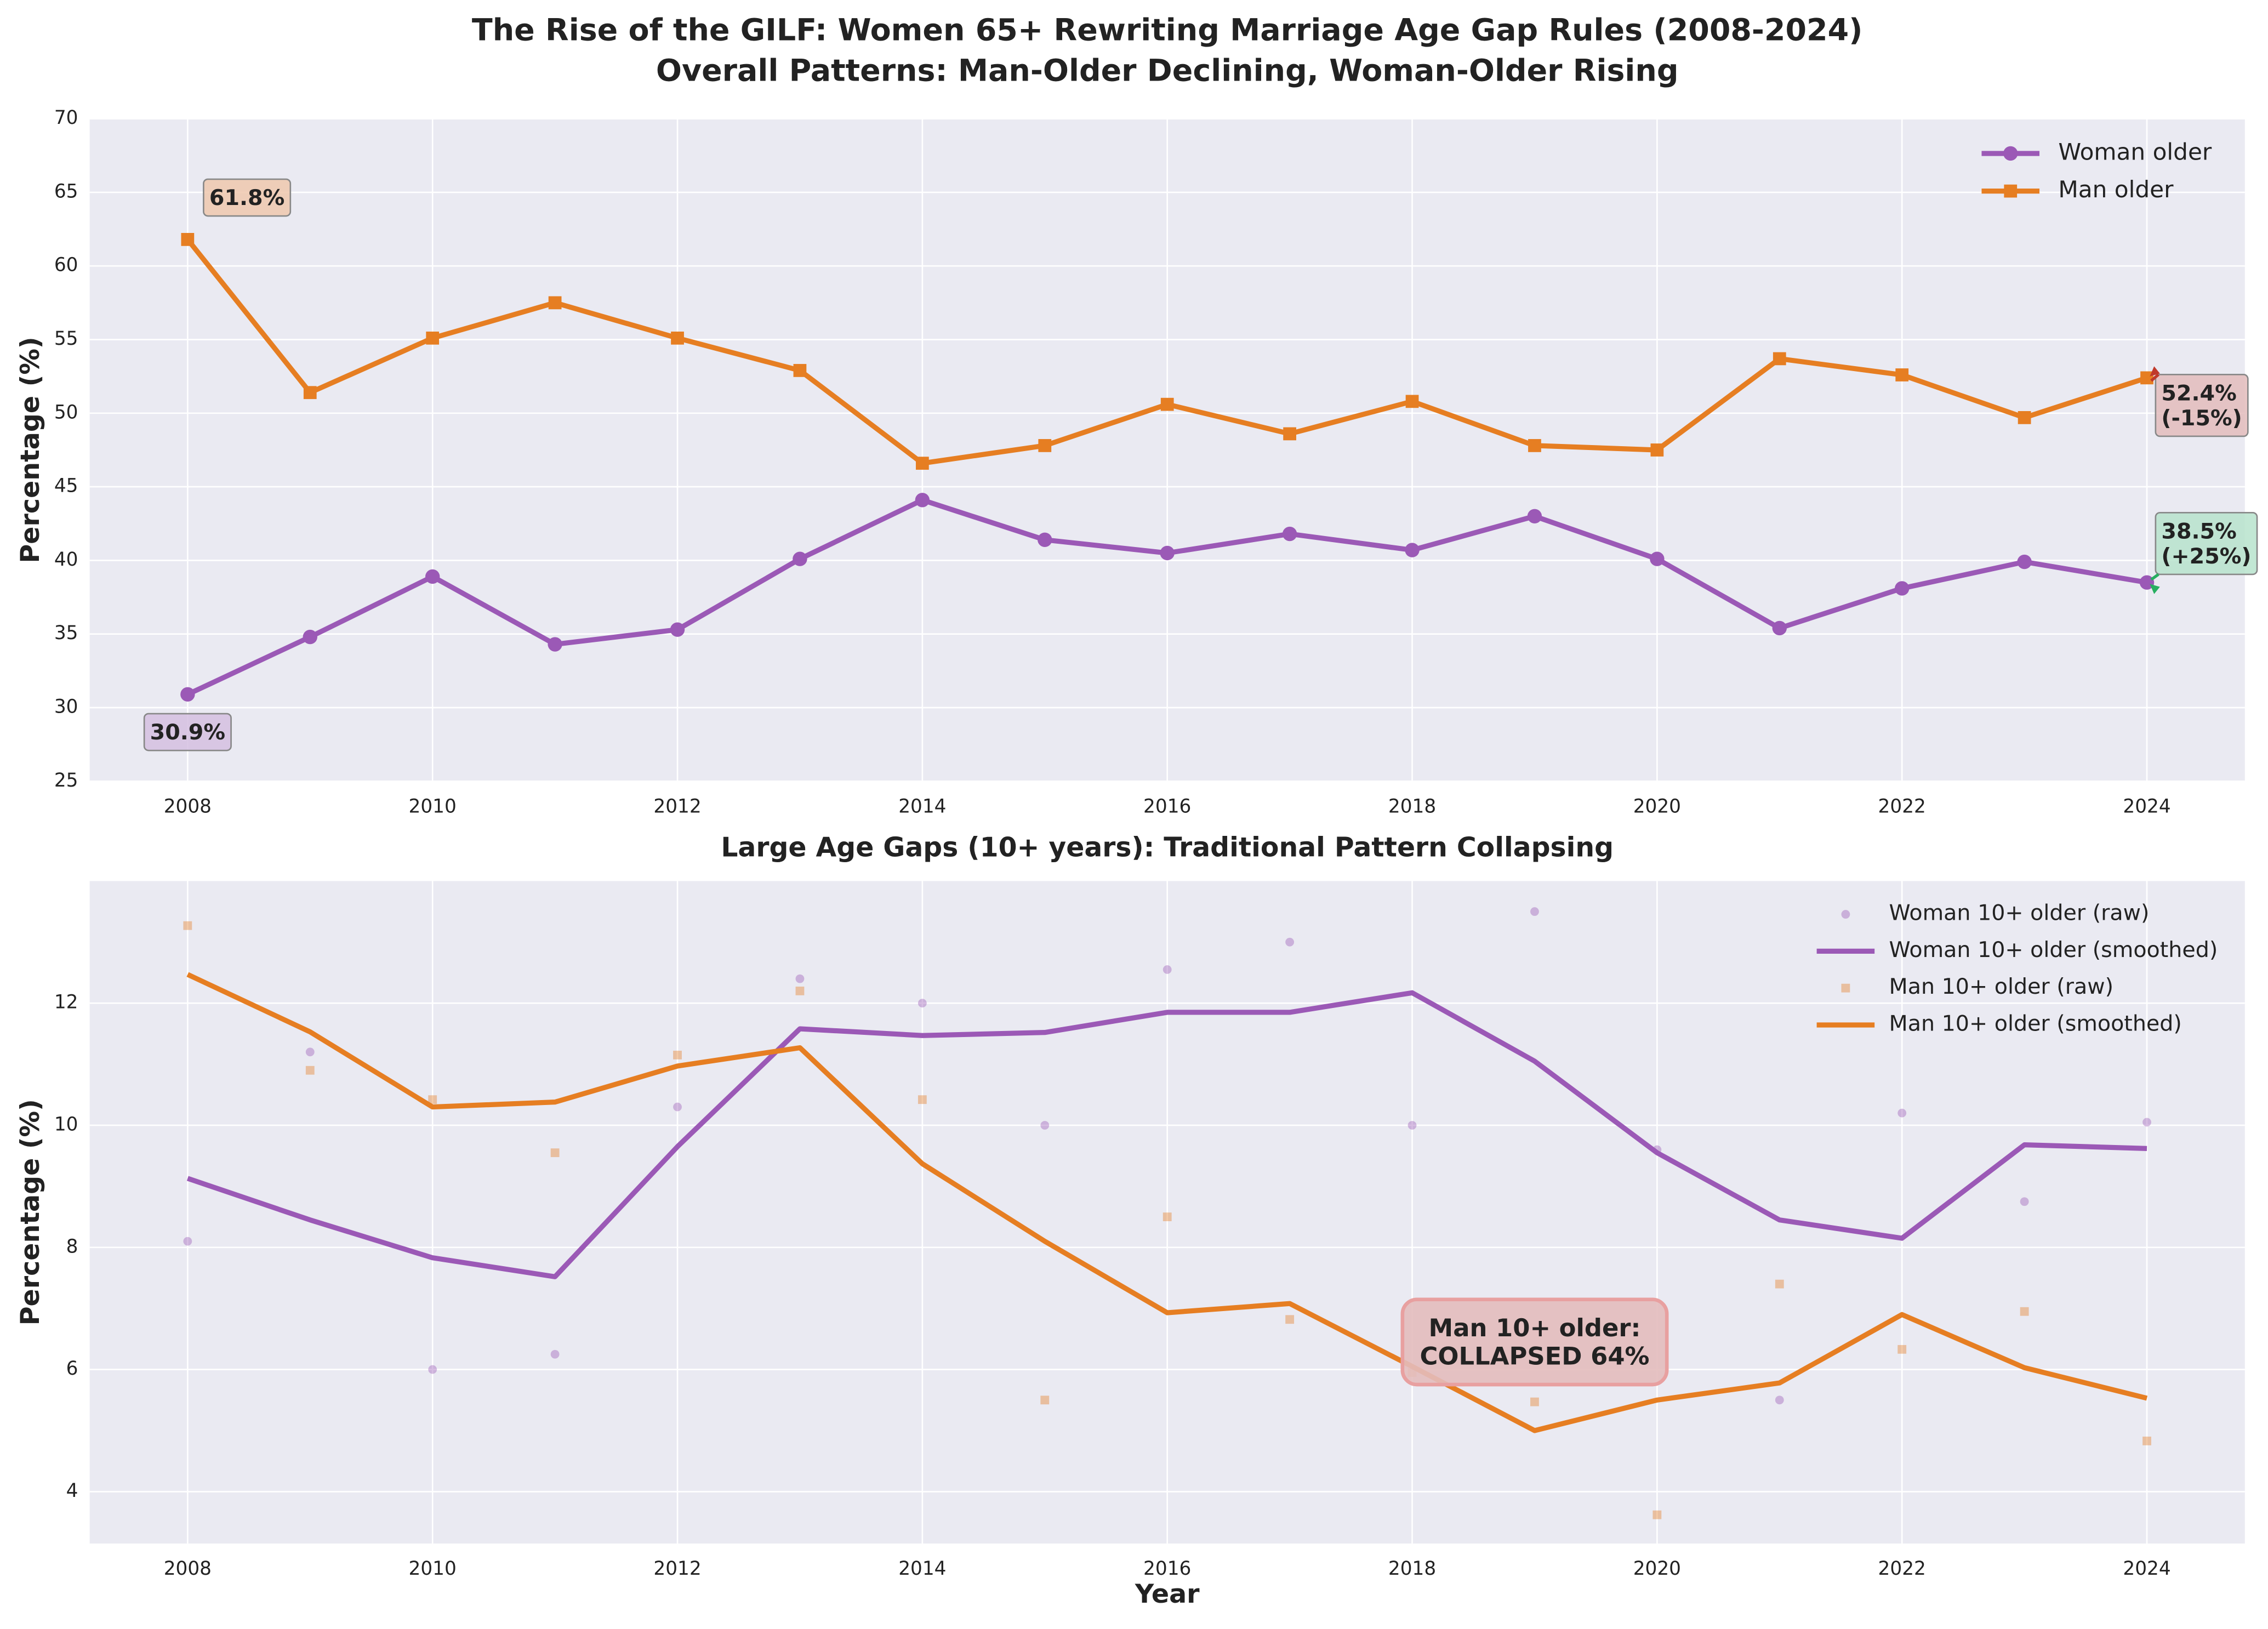 This screenshot has height=1629, width=2268. What do you see at coordinates (66, 707) in the screenshot?
I see `y-tick-label: 30` at bounding box center [66, 707].